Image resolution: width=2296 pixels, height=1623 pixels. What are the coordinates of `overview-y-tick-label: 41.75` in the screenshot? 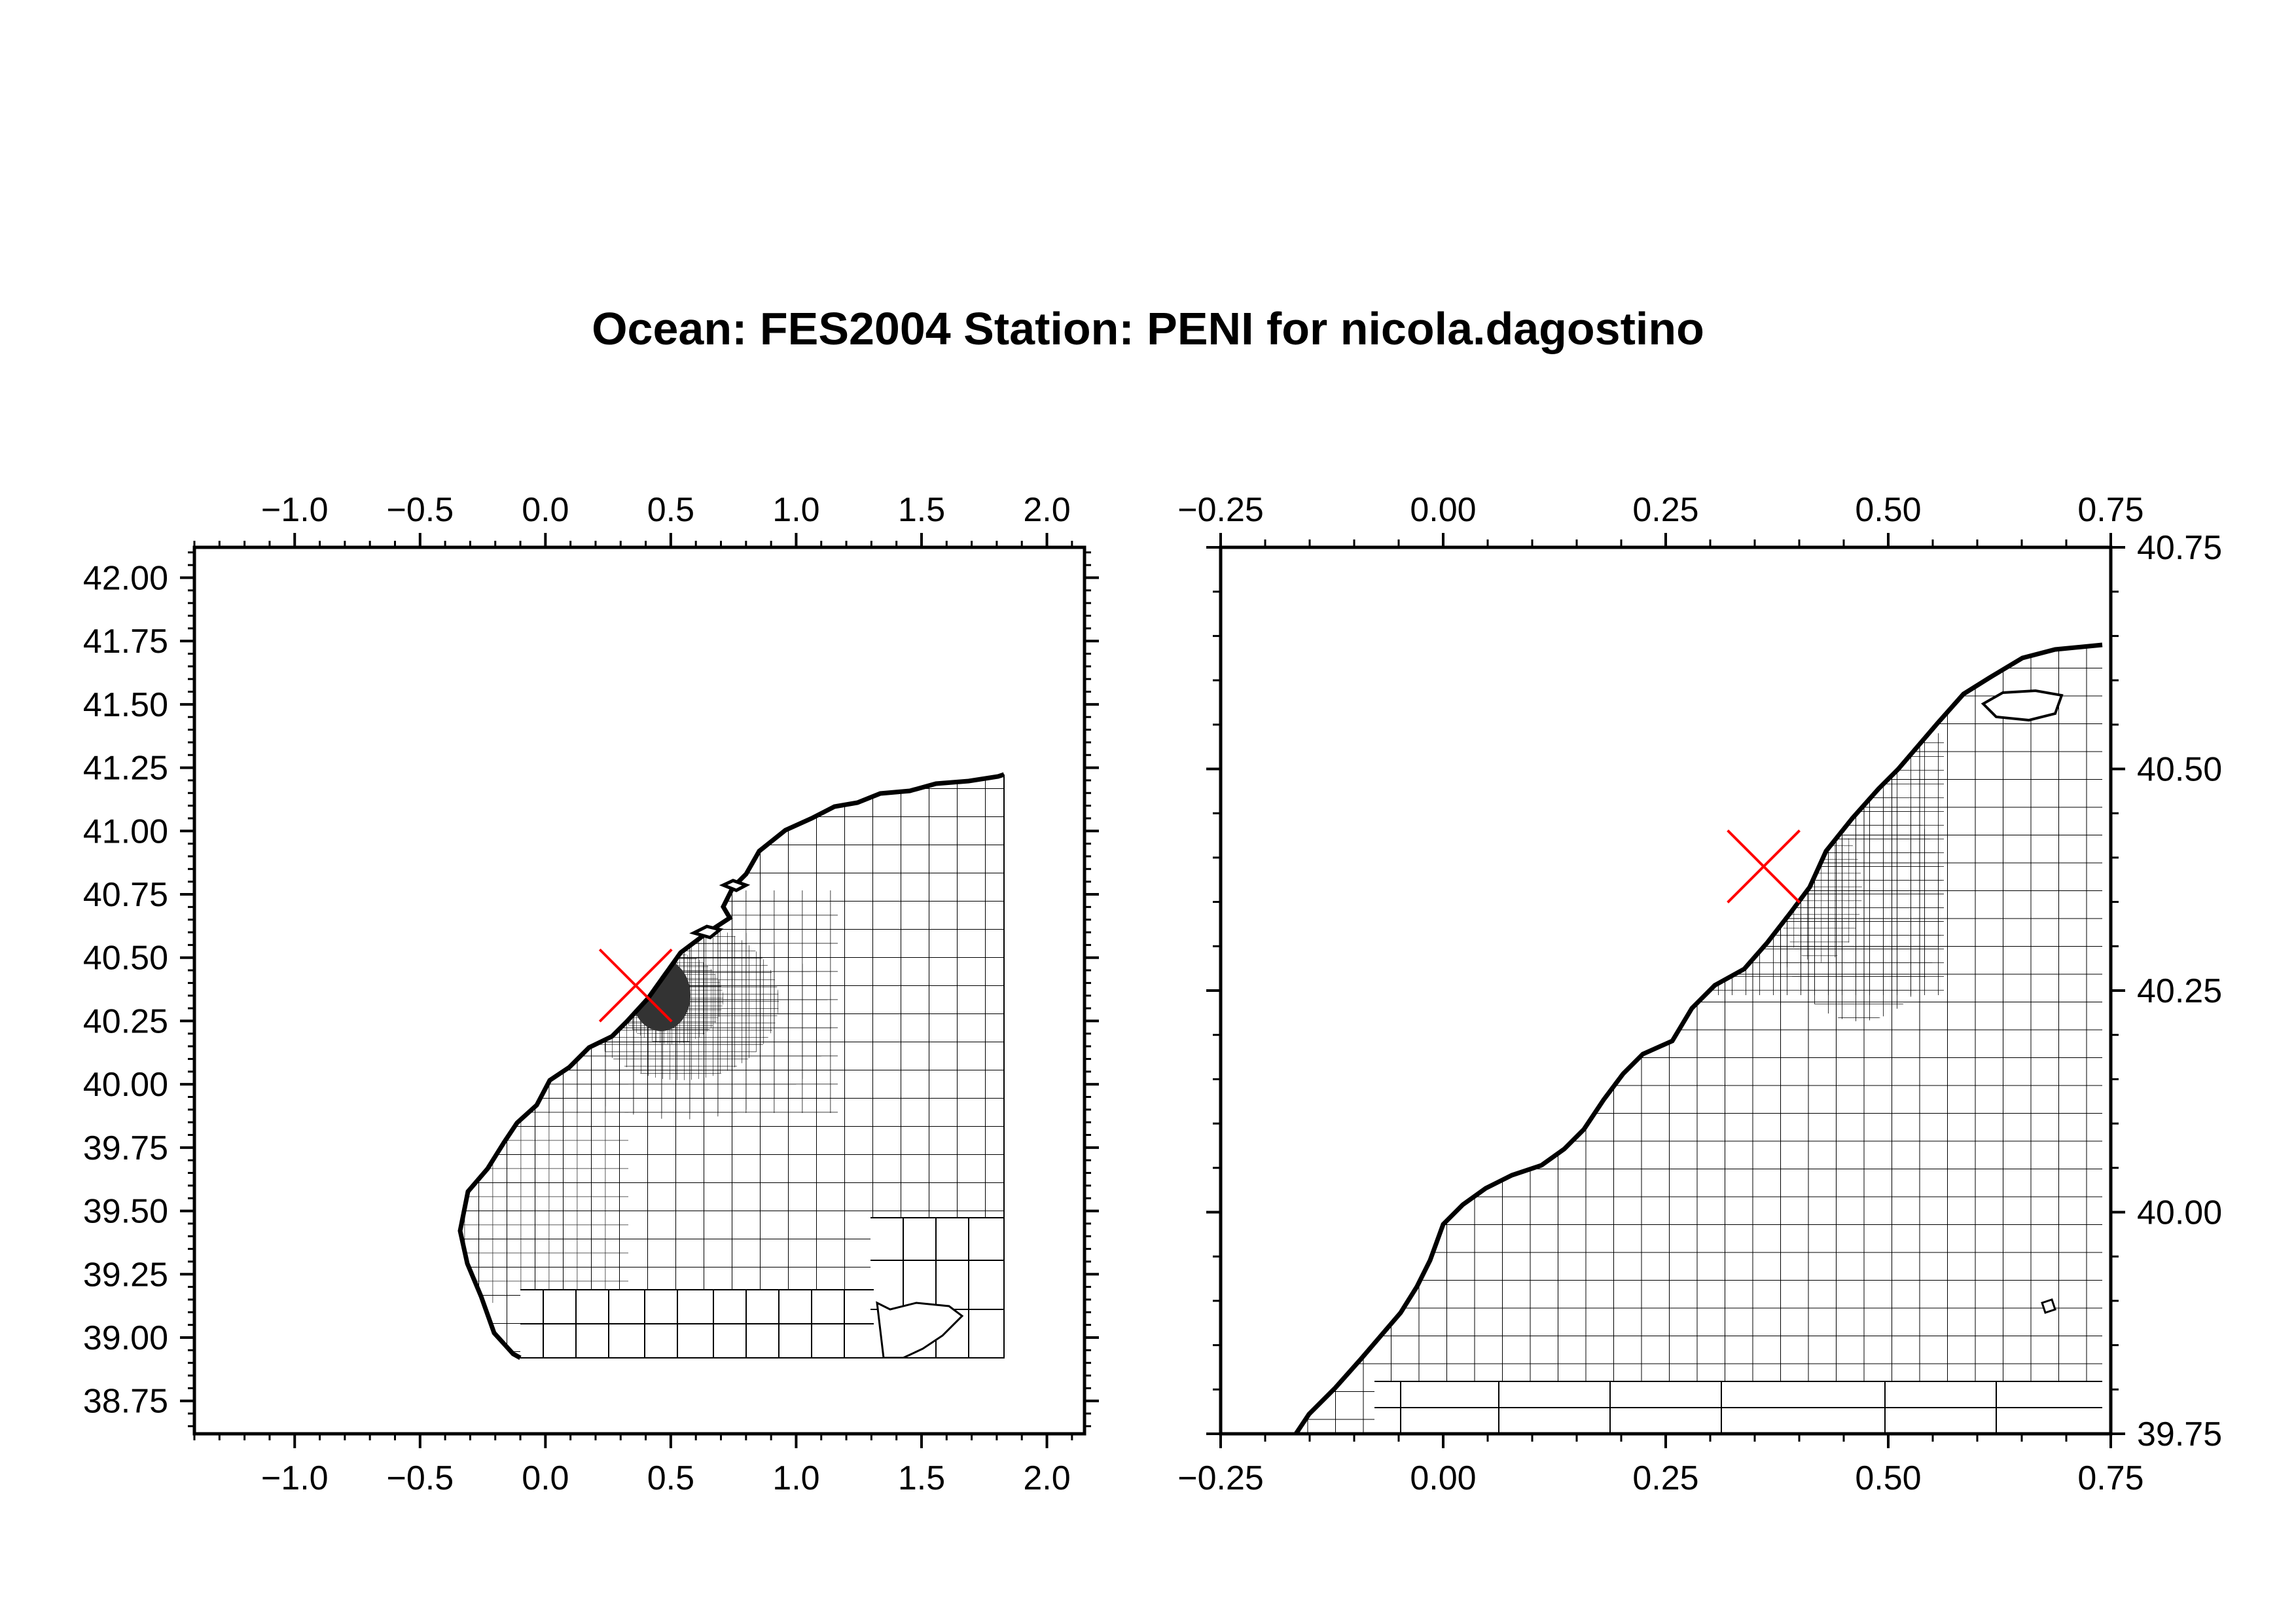 It's located at (125, 642).